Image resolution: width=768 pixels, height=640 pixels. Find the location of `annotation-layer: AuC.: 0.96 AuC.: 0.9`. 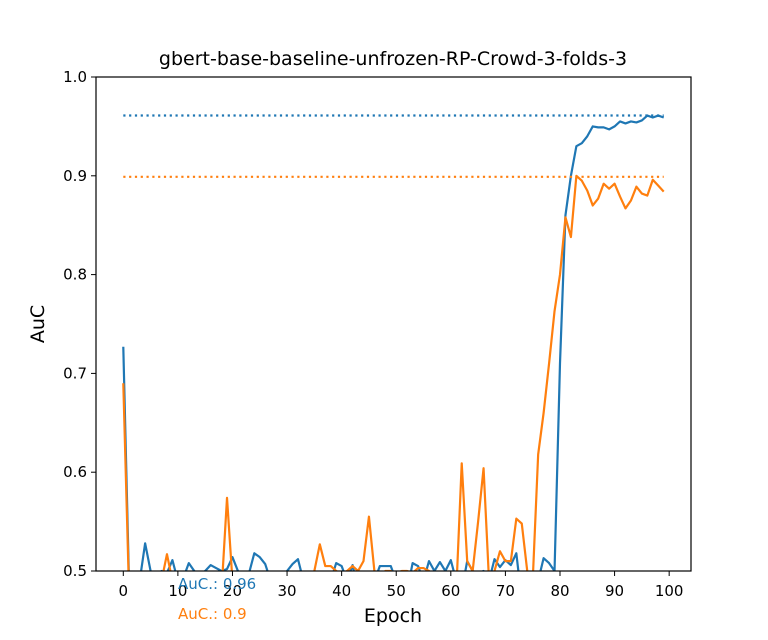

annotation-layer: AuC.: 0.96 AuC.: 0.9 is located at coordinates (217, 599).